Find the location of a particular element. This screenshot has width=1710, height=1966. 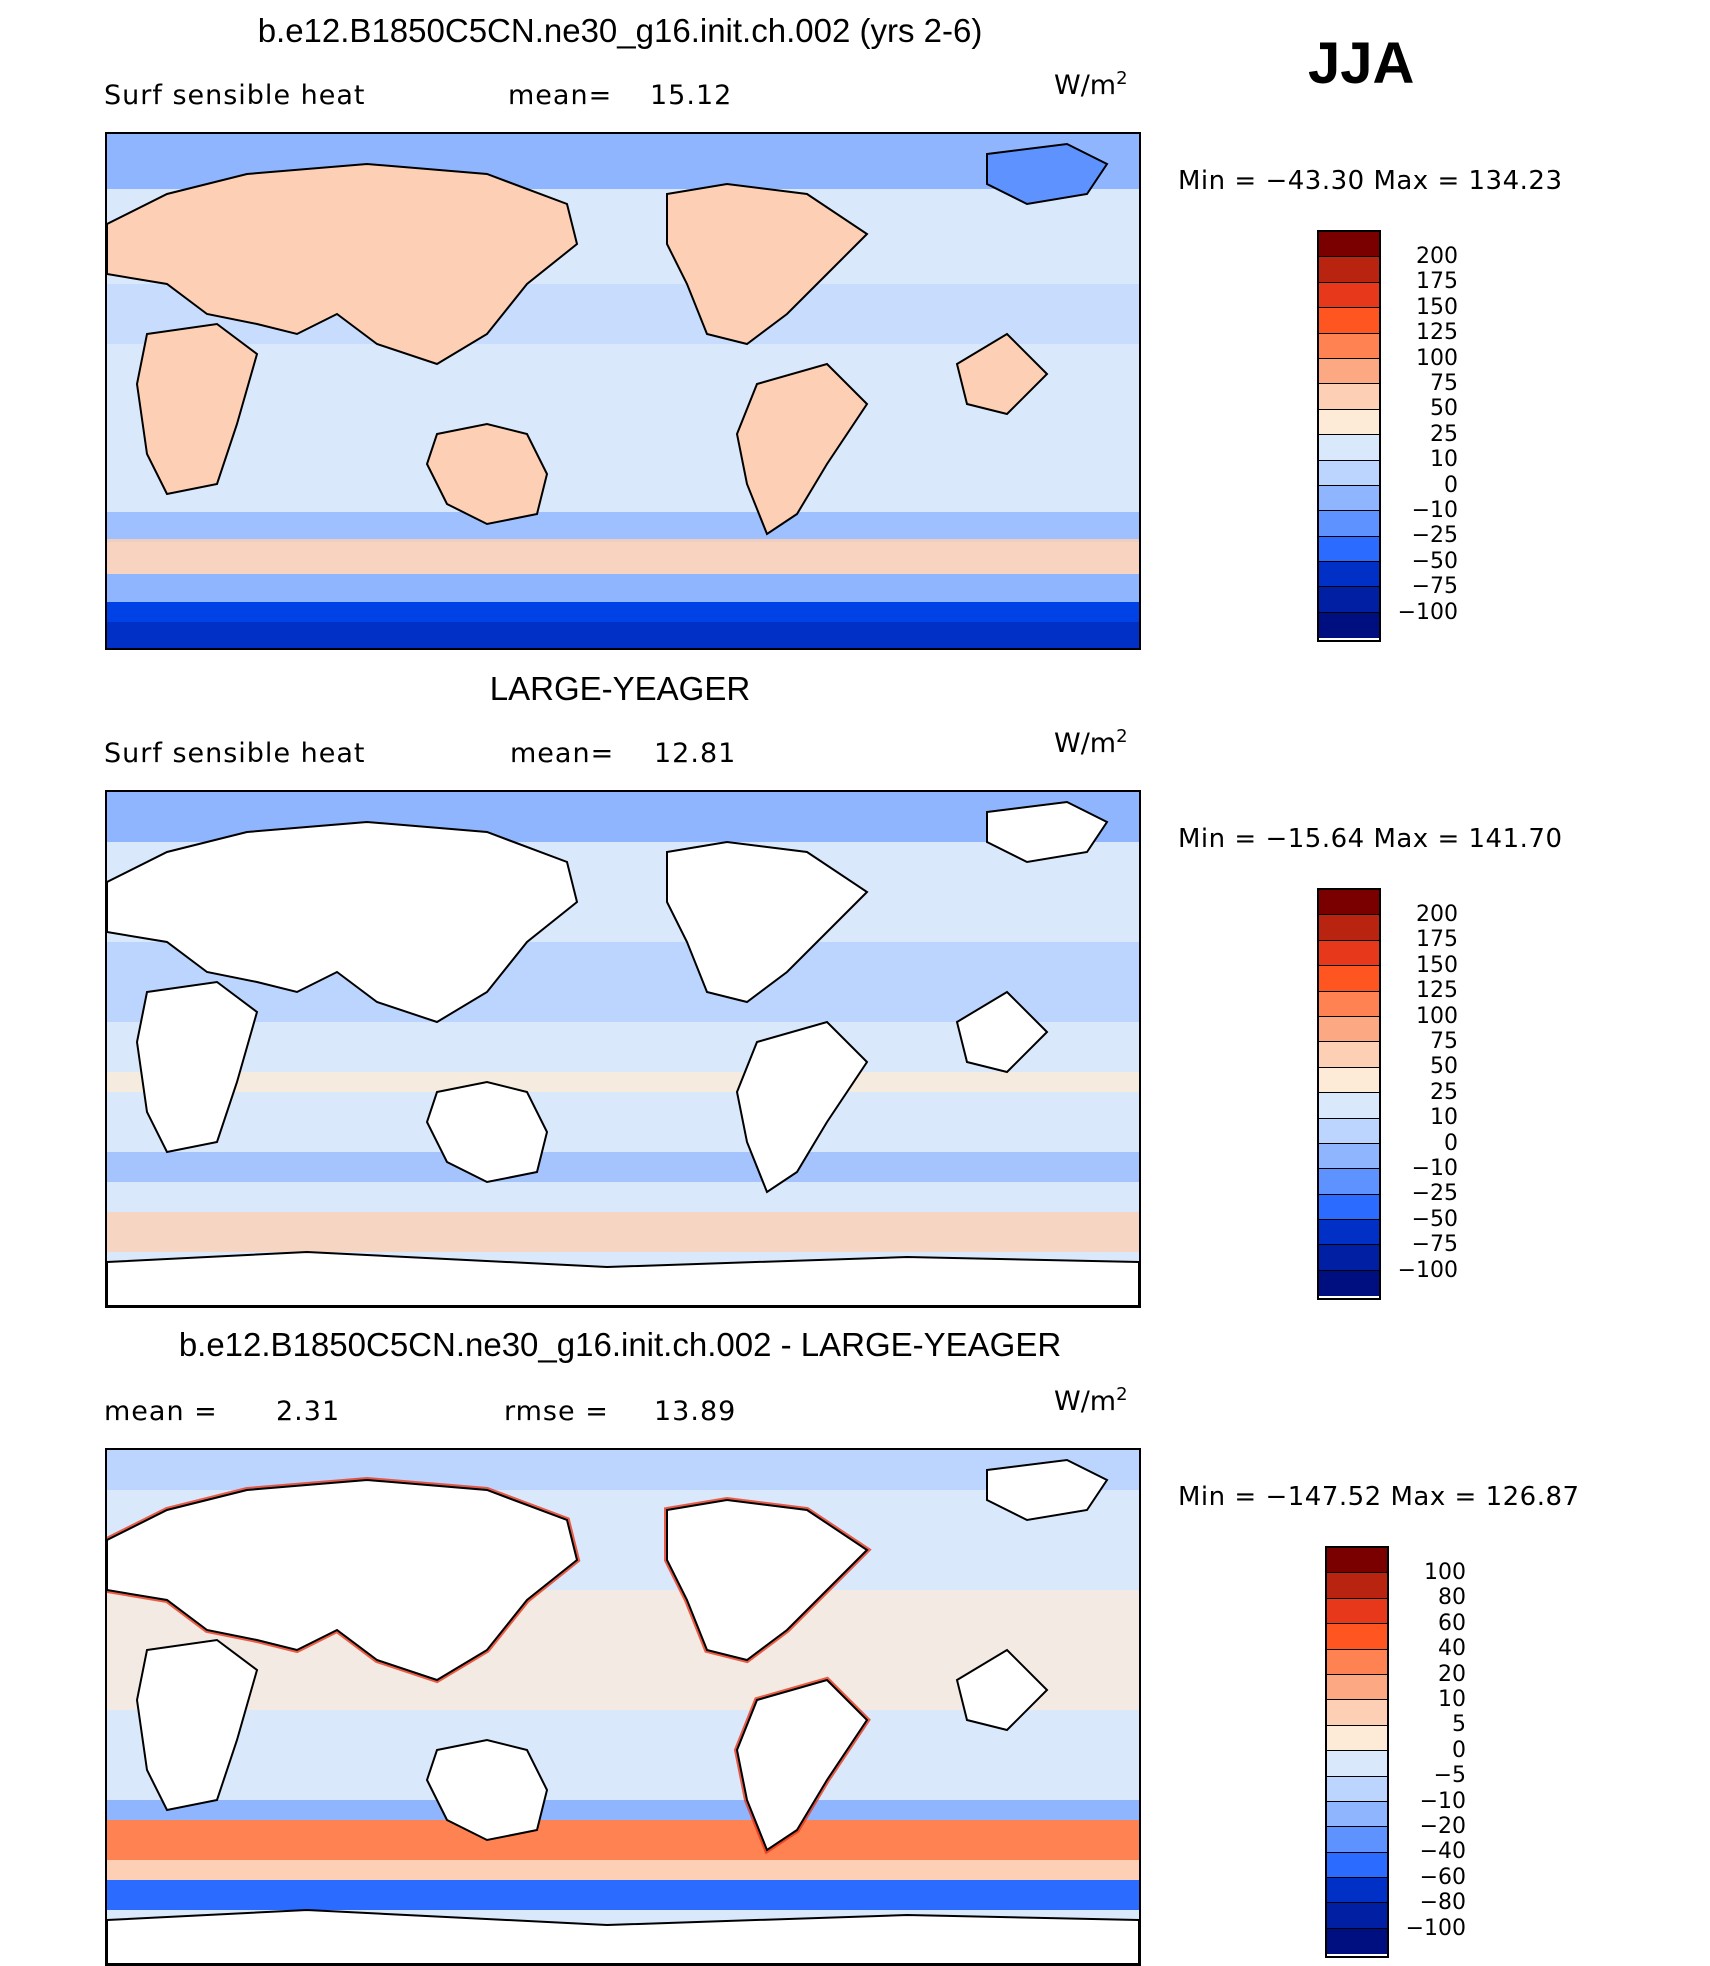

panel-1-mean-label: mean= is located at coordinates (560, 95).